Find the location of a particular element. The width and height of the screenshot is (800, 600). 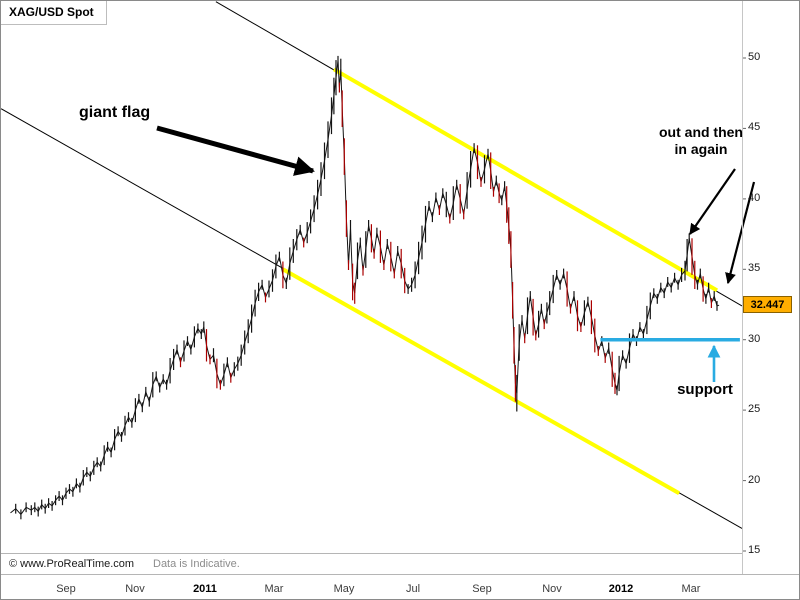

out-arrow is located at coordinates (712, 201).